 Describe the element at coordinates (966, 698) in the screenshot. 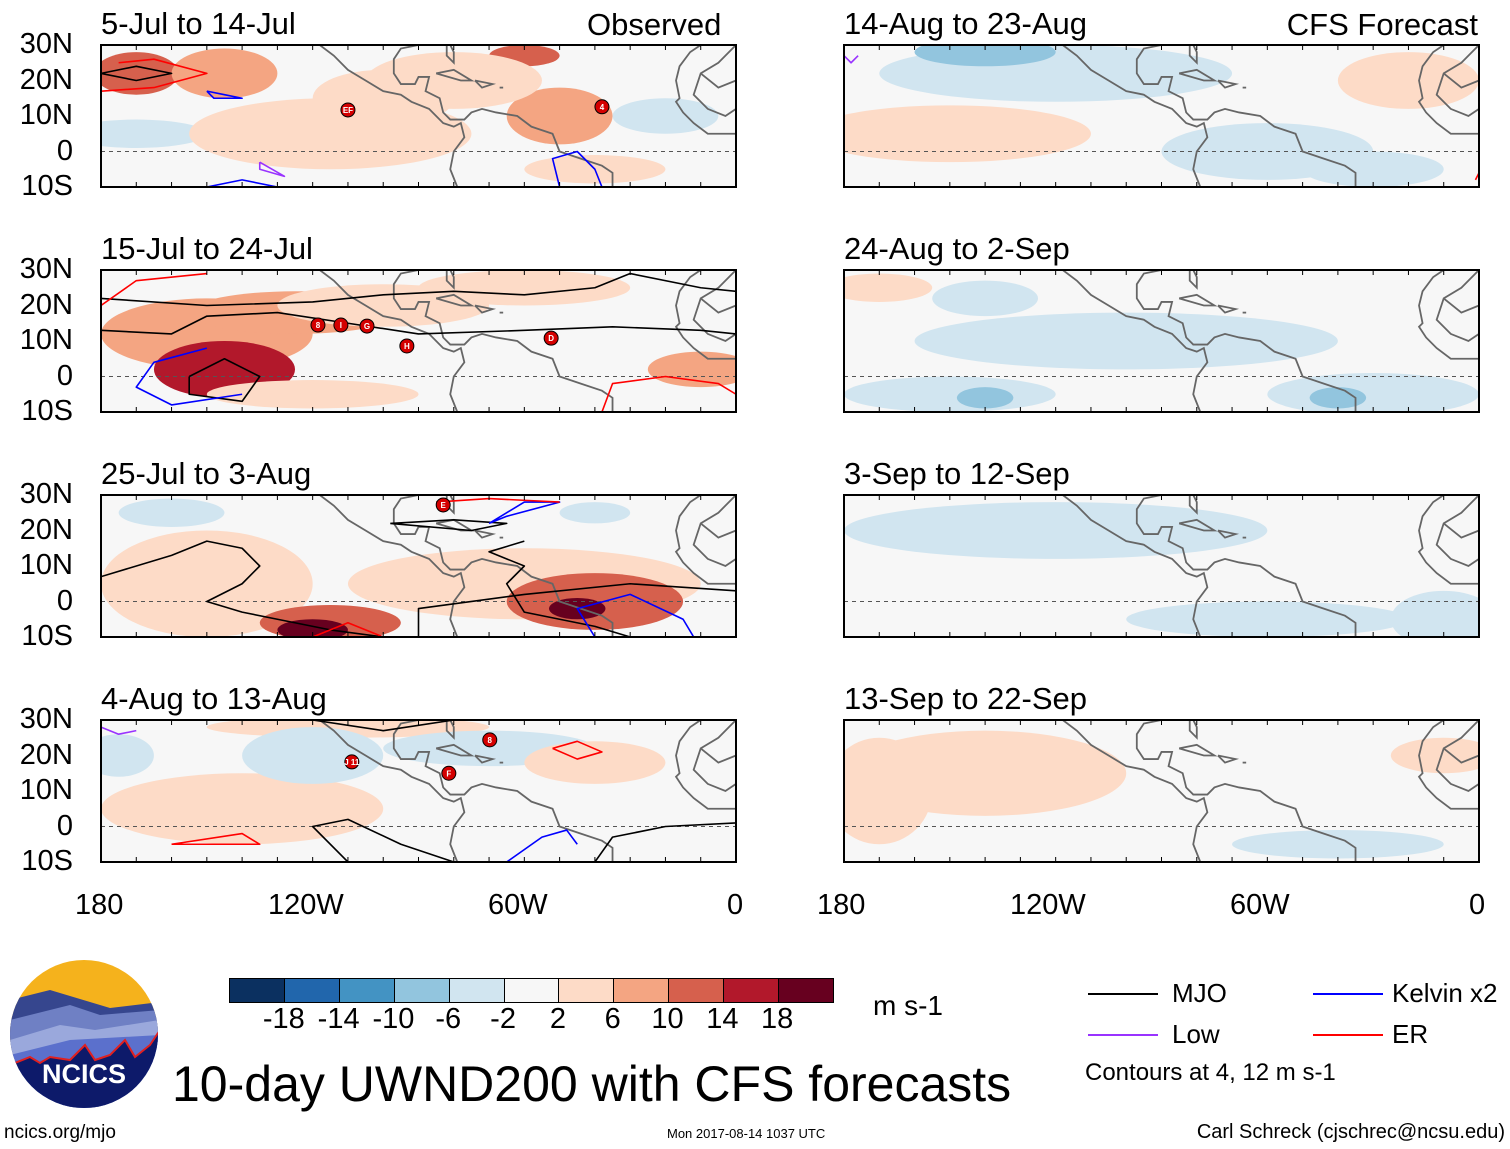

I see `panel-title: 13-Sep to 22-Sep` at that location.